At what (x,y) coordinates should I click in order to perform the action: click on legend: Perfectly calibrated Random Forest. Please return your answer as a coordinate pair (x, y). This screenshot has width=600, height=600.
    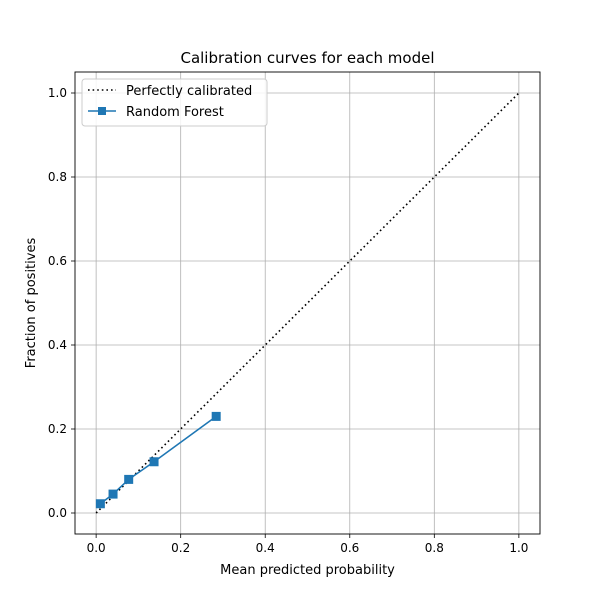
    Looking at the image, I should click on (174, 102).